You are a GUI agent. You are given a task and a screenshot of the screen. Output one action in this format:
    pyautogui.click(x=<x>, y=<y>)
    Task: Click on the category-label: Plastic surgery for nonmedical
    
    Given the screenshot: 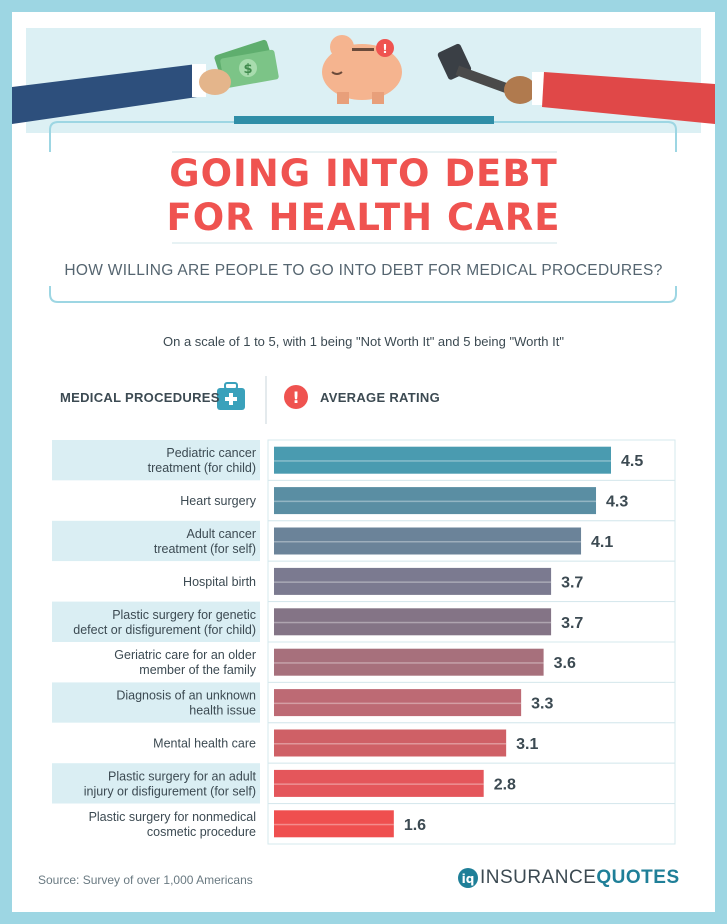 What is the action you would take?
    pyautogui.click(x=172, y=817)
    